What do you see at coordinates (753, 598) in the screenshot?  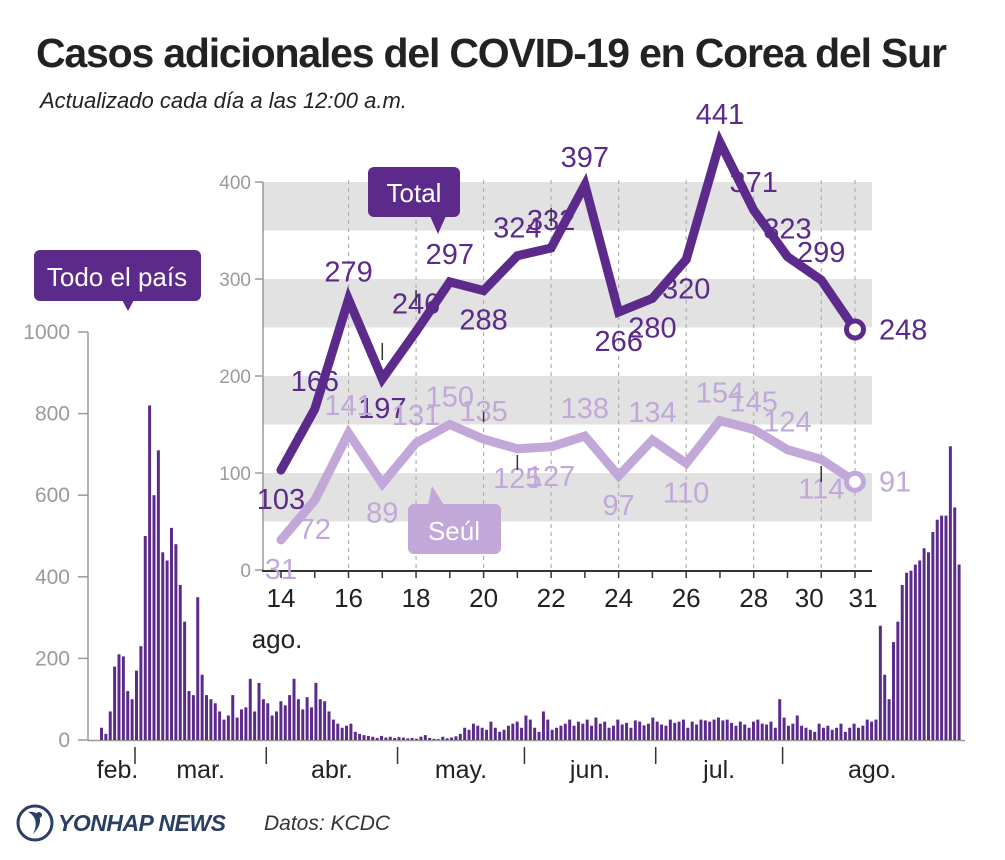 I see `line-x-tick-label: 28` at bounding box center [753, 598].